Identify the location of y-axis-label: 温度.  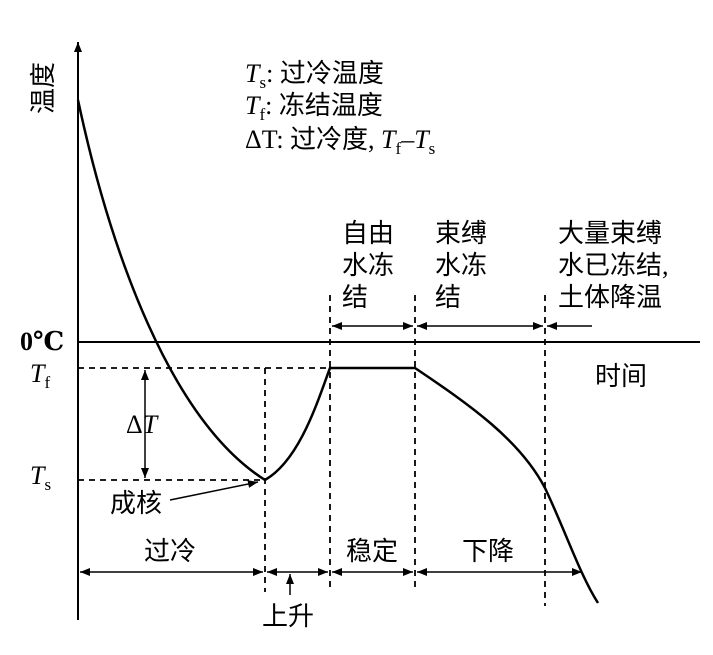
(43, 88).